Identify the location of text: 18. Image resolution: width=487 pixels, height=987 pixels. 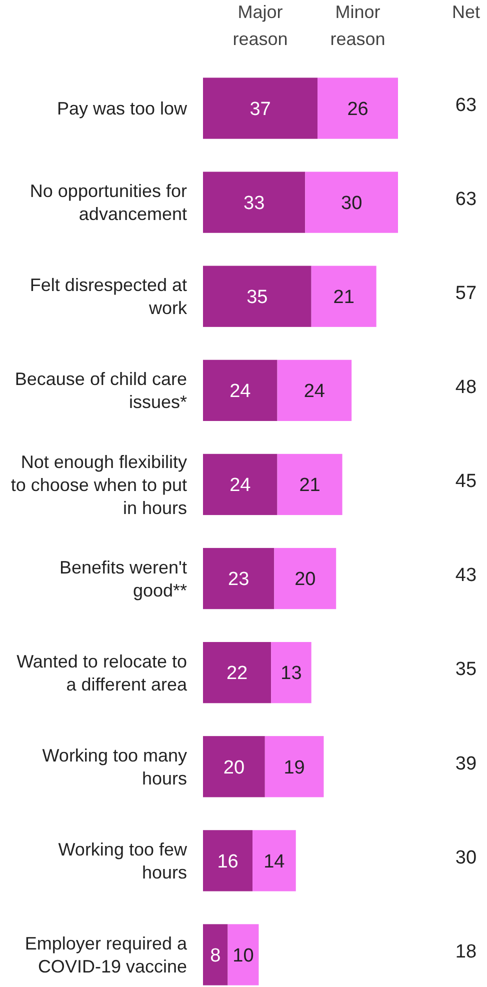
(466, 951).